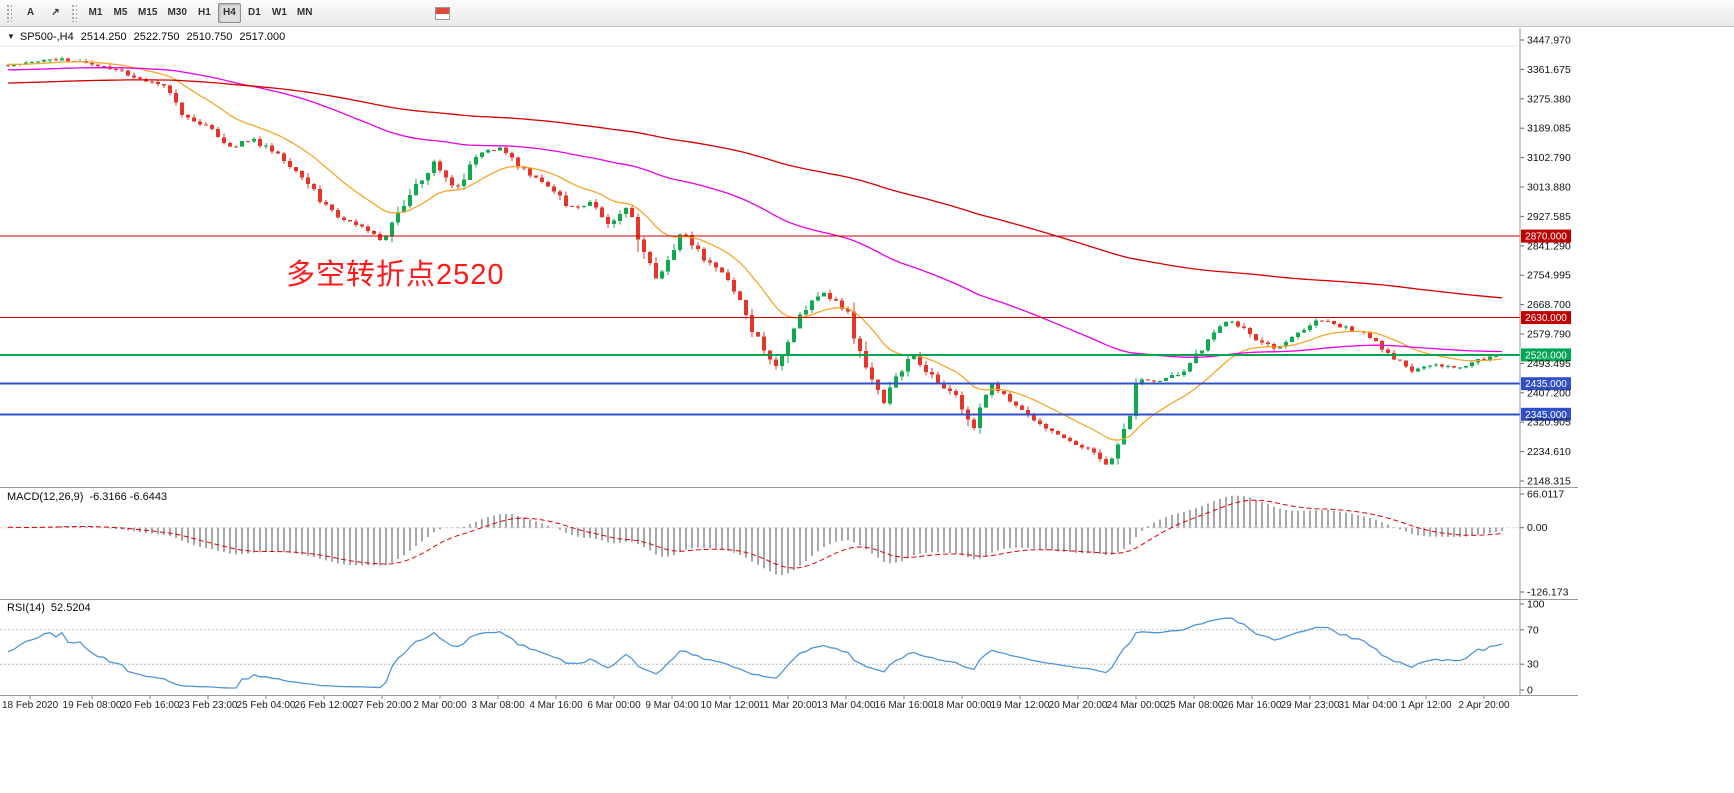 The image size is (1734, 793). What do you see at coordinates (1136, 705) in the screenshot?
I see `time-axis-label: 24 Mar 00:00` at bounding box center [1136, 705].